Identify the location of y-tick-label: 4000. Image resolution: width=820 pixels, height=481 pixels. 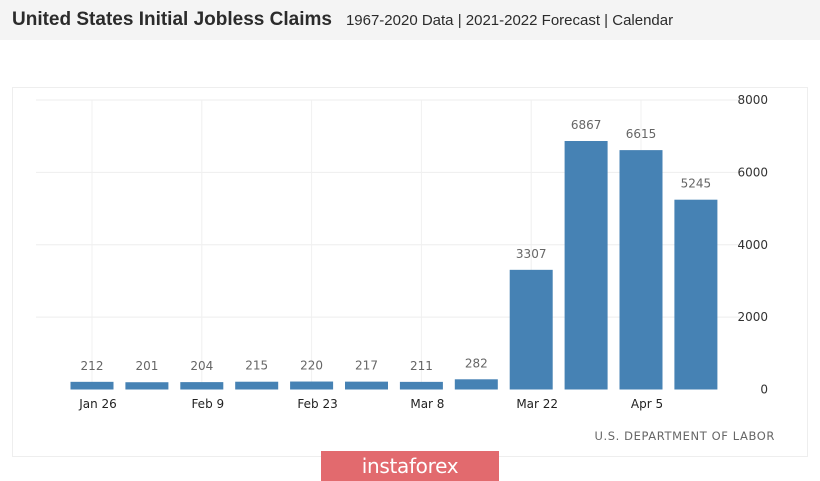
(752, 245).